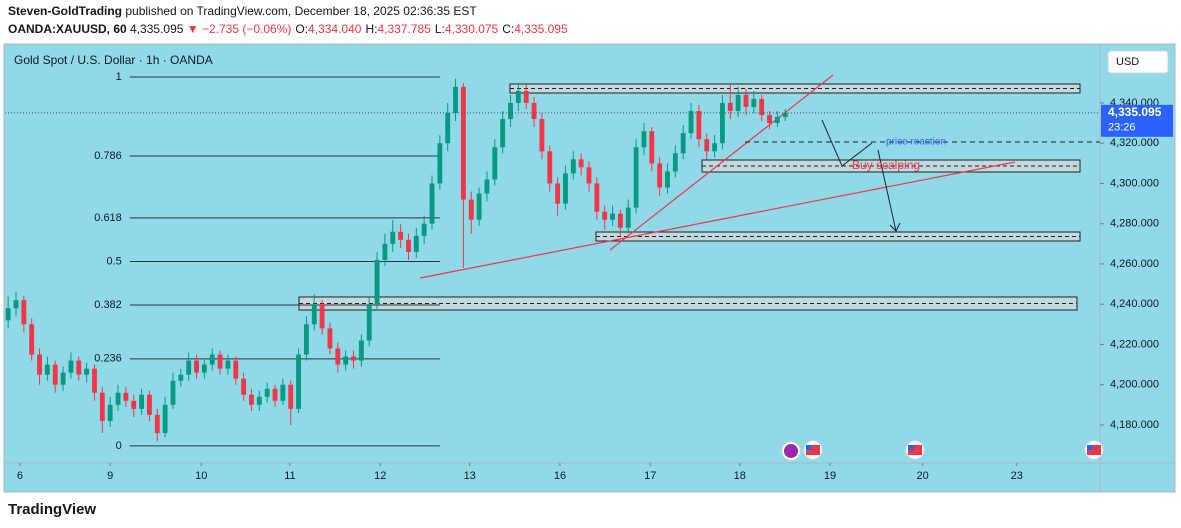 The width and height of the screenshot is (1181, 528). Describe the element at coordinates (20, 476) in the screenshot. I see `x-tick-label: 6` at that location.